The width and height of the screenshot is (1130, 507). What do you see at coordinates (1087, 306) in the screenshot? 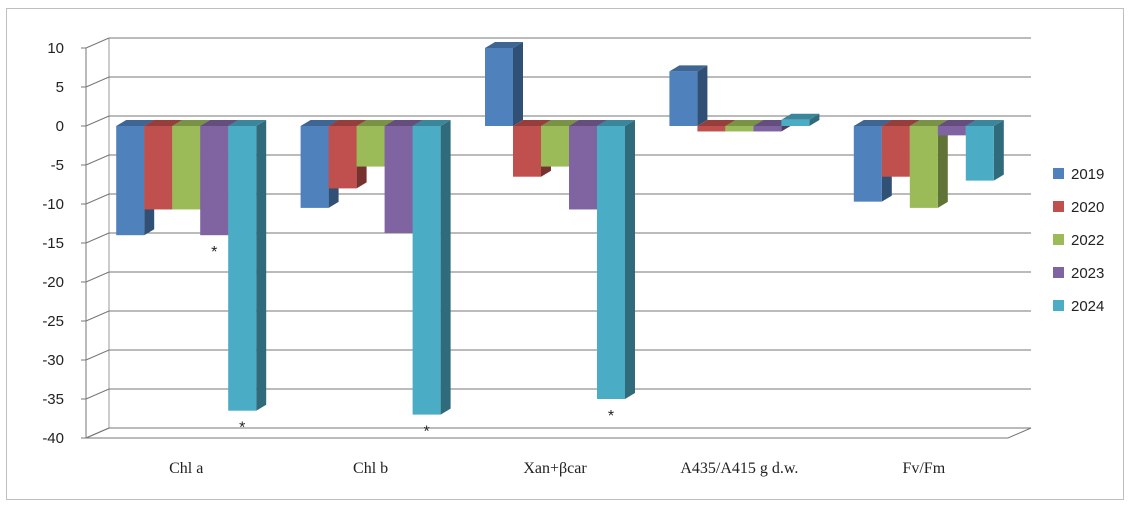
I see `legend-label: 2024` at bounding box center [1087, 306].